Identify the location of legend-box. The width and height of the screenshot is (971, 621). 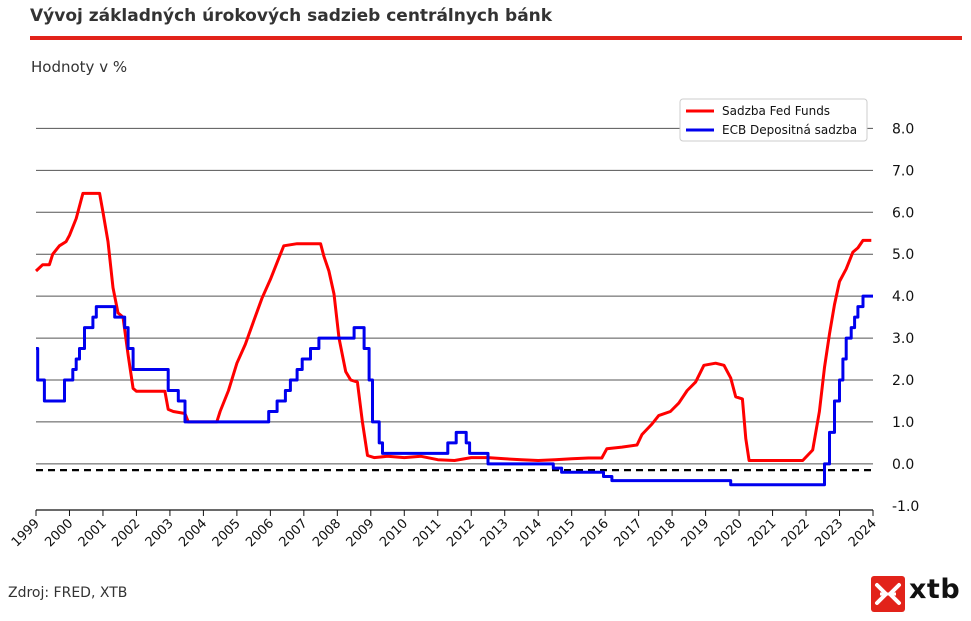
(773, 120).